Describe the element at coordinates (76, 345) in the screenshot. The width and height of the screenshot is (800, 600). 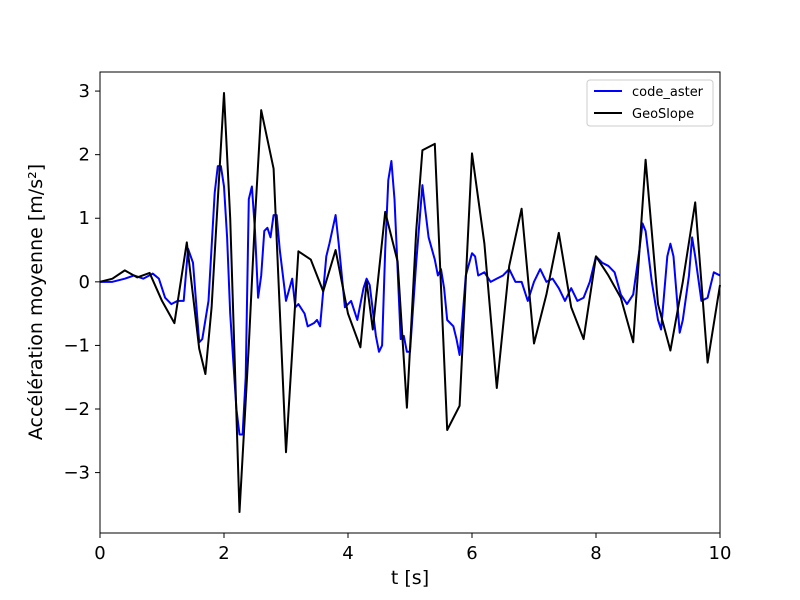
I see `y-tick-label: −1` at that location.